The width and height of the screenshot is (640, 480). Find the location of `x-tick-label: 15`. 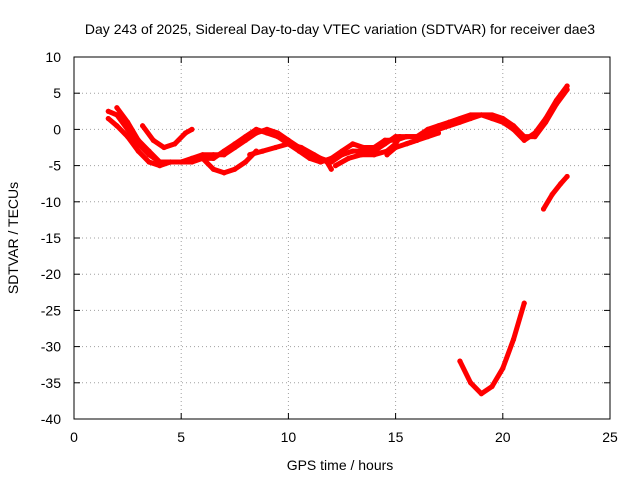

x-tick-label: 15 is located at coordinates (396, 437).